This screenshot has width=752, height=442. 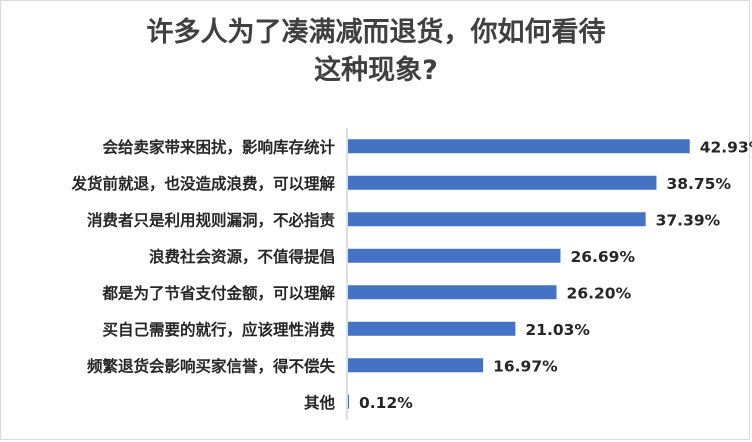 What do you see at coordinates (218, 292) in the screenshot?
I see `category-label: 都是为了节省支付金额，可以理解` at bounding box center [218, 292].